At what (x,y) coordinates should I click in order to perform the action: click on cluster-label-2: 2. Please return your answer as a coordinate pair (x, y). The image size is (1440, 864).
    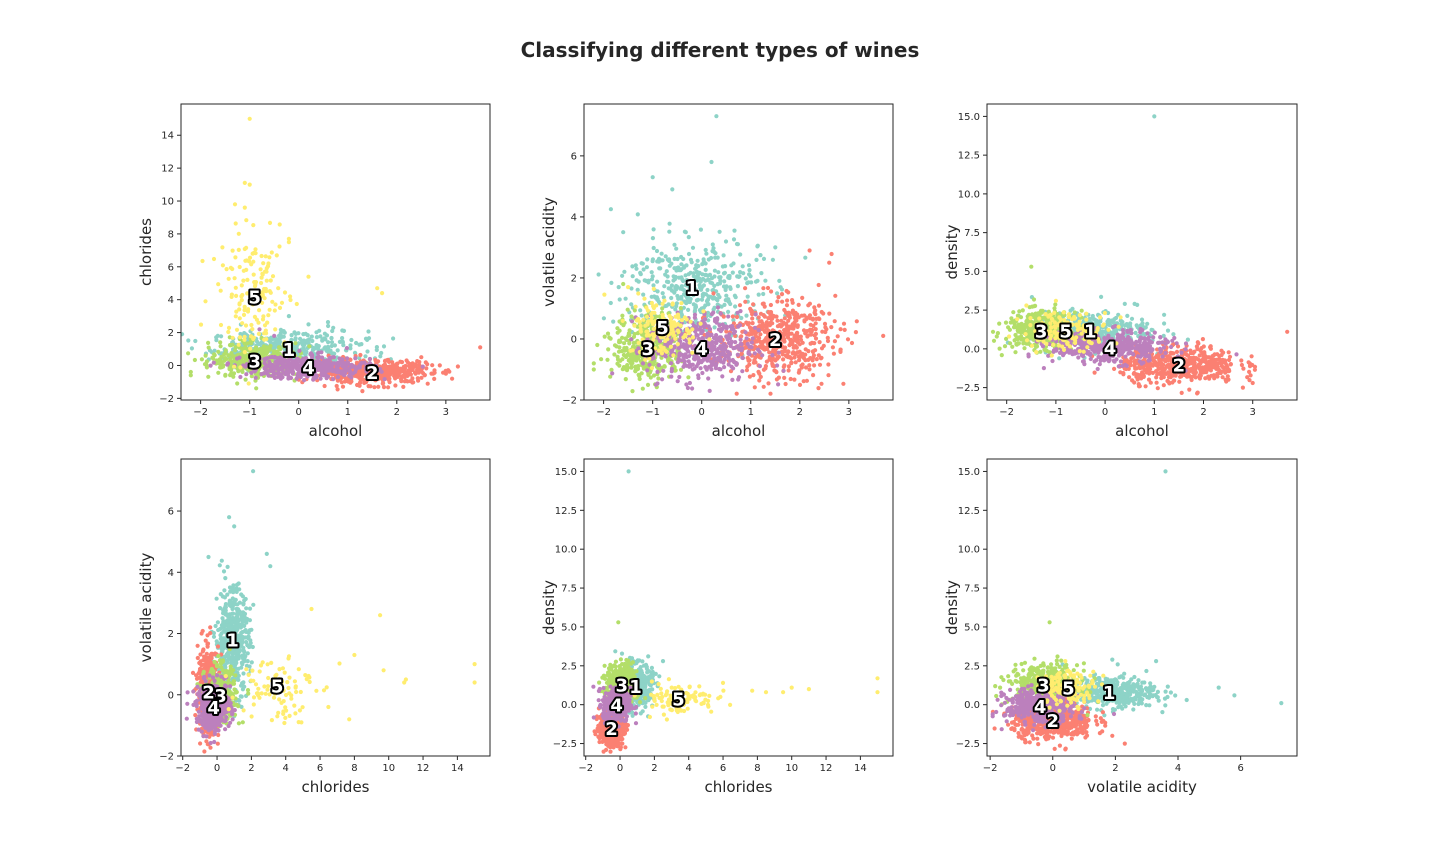
    Looking at the image, I should click on (372, 373).